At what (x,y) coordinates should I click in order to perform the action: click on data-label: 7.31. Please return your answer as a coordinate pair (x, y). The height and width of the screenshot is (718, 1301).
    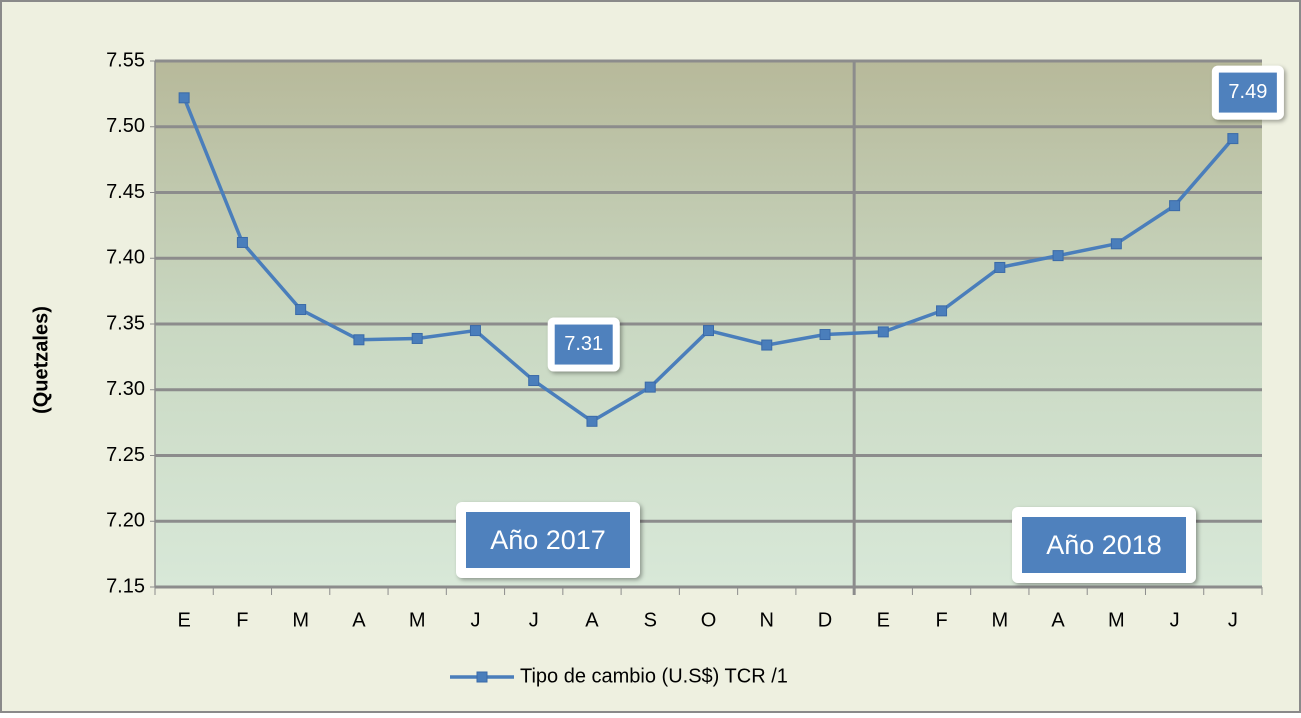
    Looking at the image, I should click on (583, 344).